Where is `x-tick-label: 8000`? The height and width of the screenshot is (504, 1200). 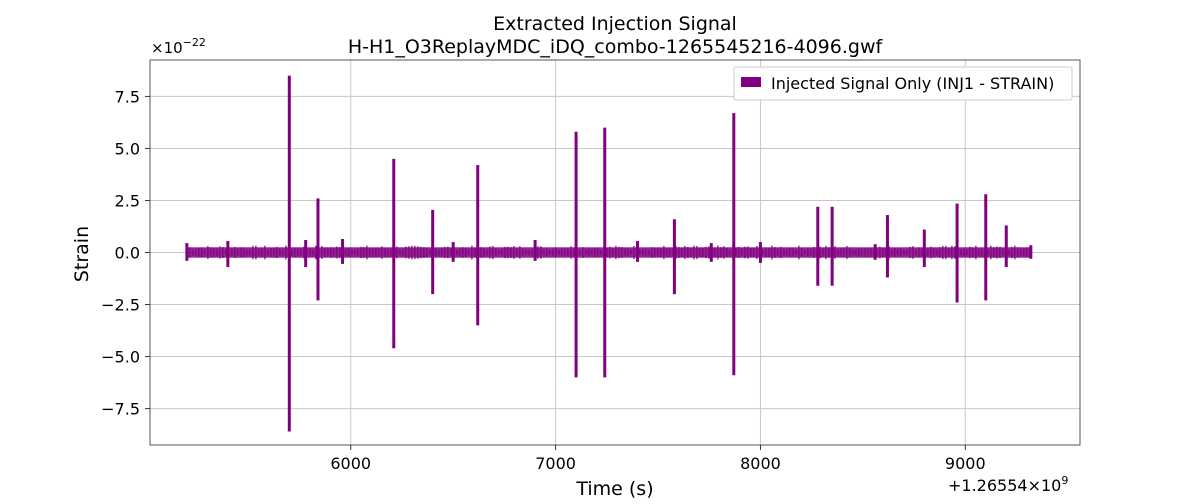
x-tick-label: 8000 is located at coordinates (760, 463).